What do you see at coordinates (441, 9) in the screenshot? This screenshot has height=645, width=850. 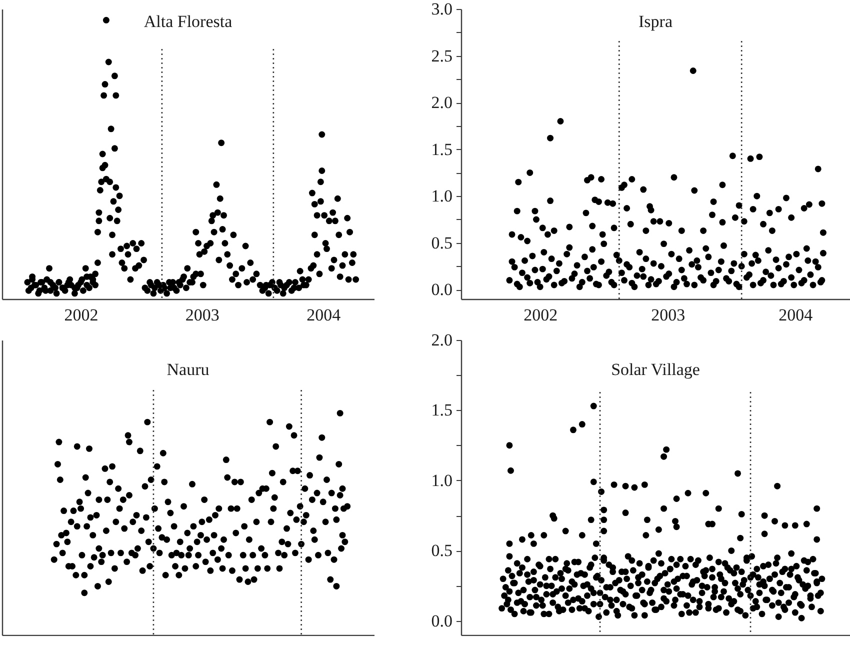 I see `y-tick-label: 3.0` at bounding box center [441, 9].